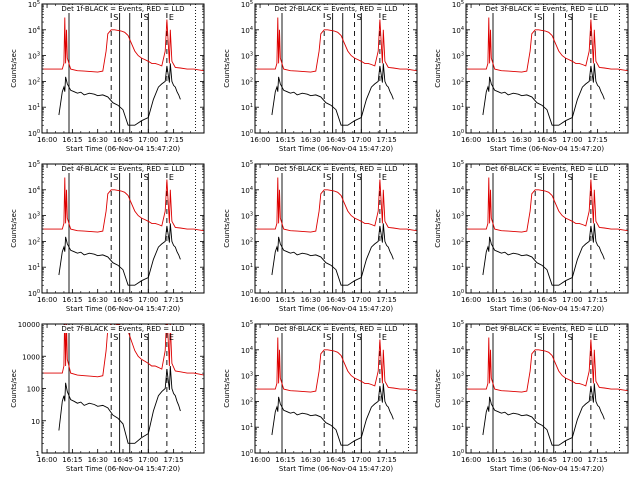 The width and height of the screenshot is (640, 484). Describe the element at coordinates (38, 454) in the screenshot. I see `y-tick-label: 1` at that location.